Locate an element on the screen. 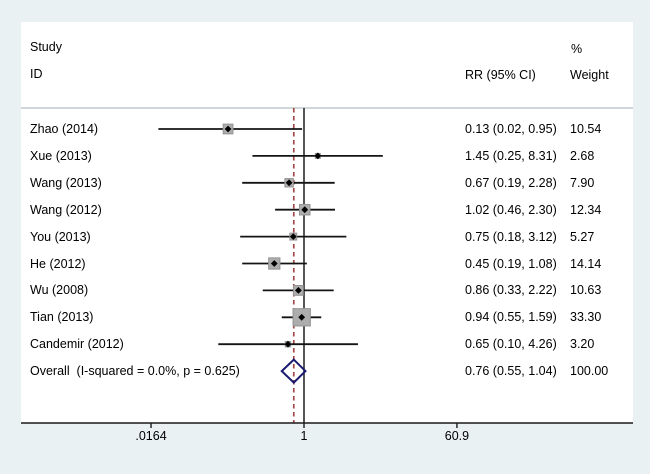  rr-ci-value: 0.13 (0.02, 0.95) is located at coordinates (511, 129).